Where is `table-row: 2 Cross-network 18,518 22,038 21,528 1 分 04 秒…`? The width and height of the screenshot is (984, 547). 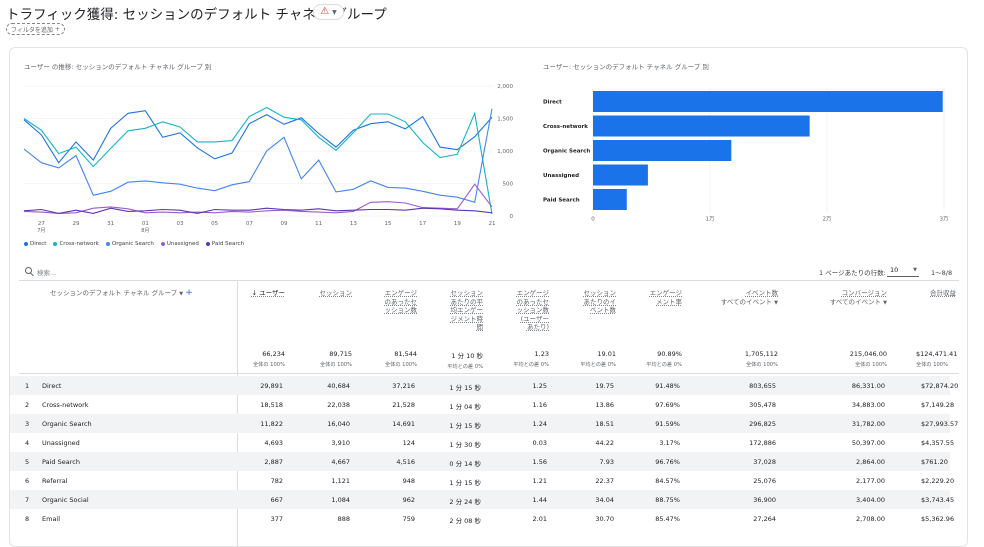 table-row: 2 Cross-network 18,518 22,038 21,528 1 分 04 秒… is located at coordinates (482, 404).